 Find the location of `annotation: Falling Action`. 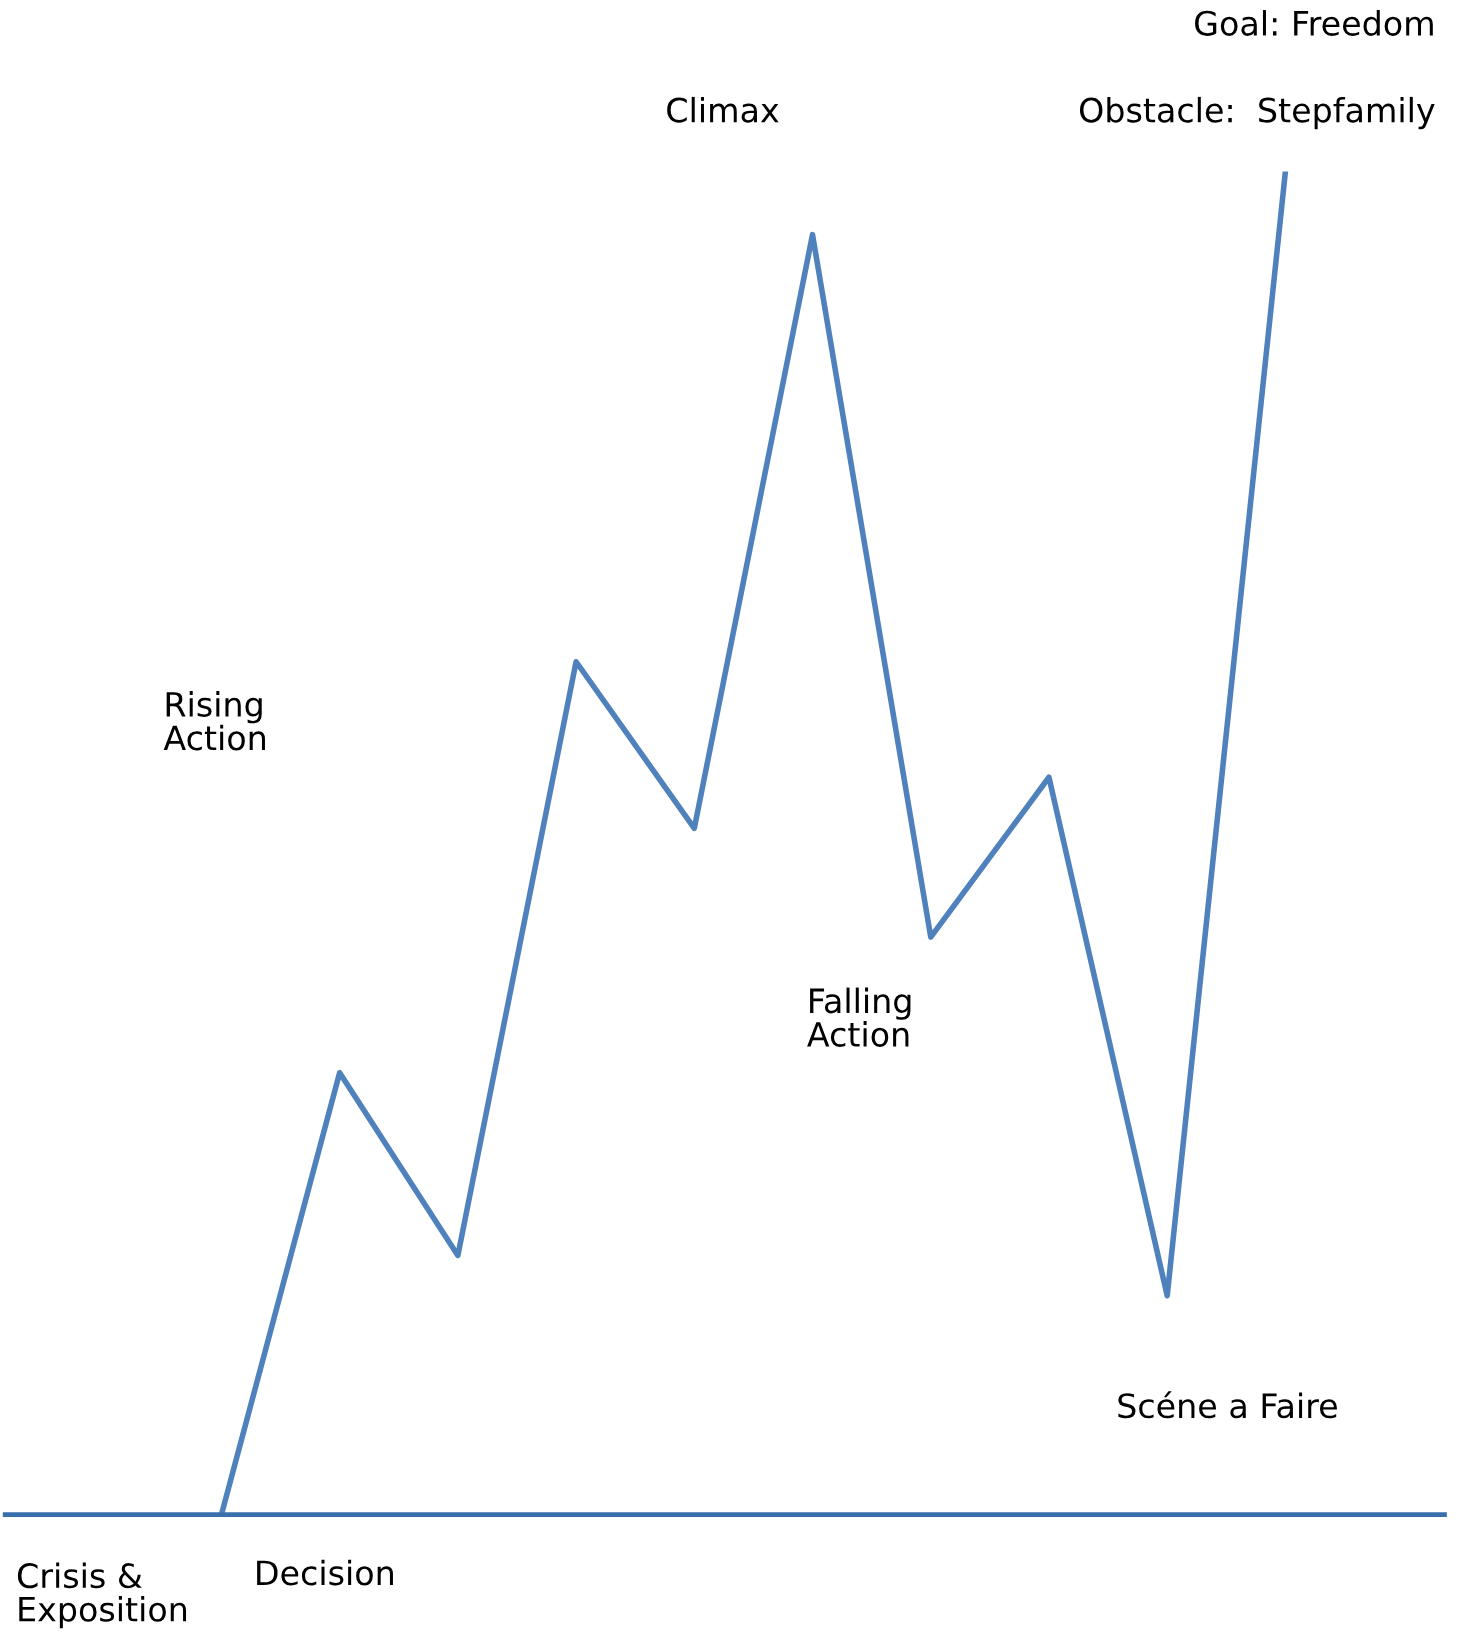

annotation: Falling Action is located at coordinates (859, 1017).